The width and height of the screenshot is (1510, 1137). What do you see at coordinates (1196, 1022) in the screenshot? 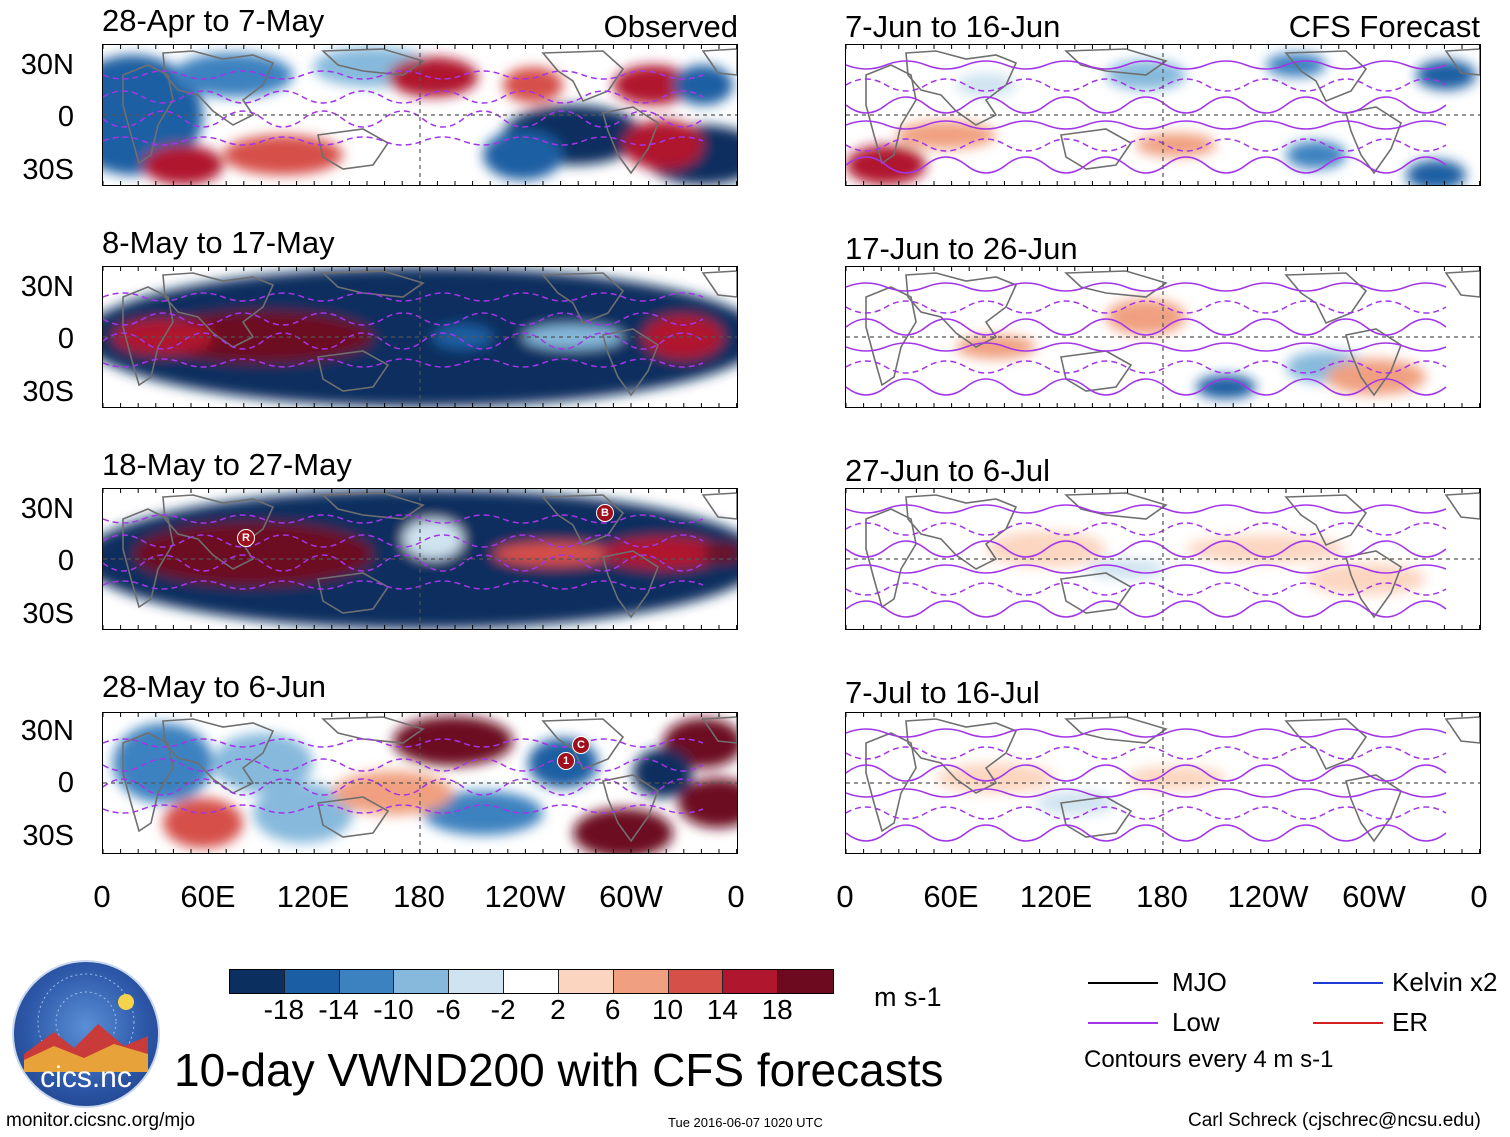
I see `legend-label-low: Low` at bounding box center [1196, 1022].